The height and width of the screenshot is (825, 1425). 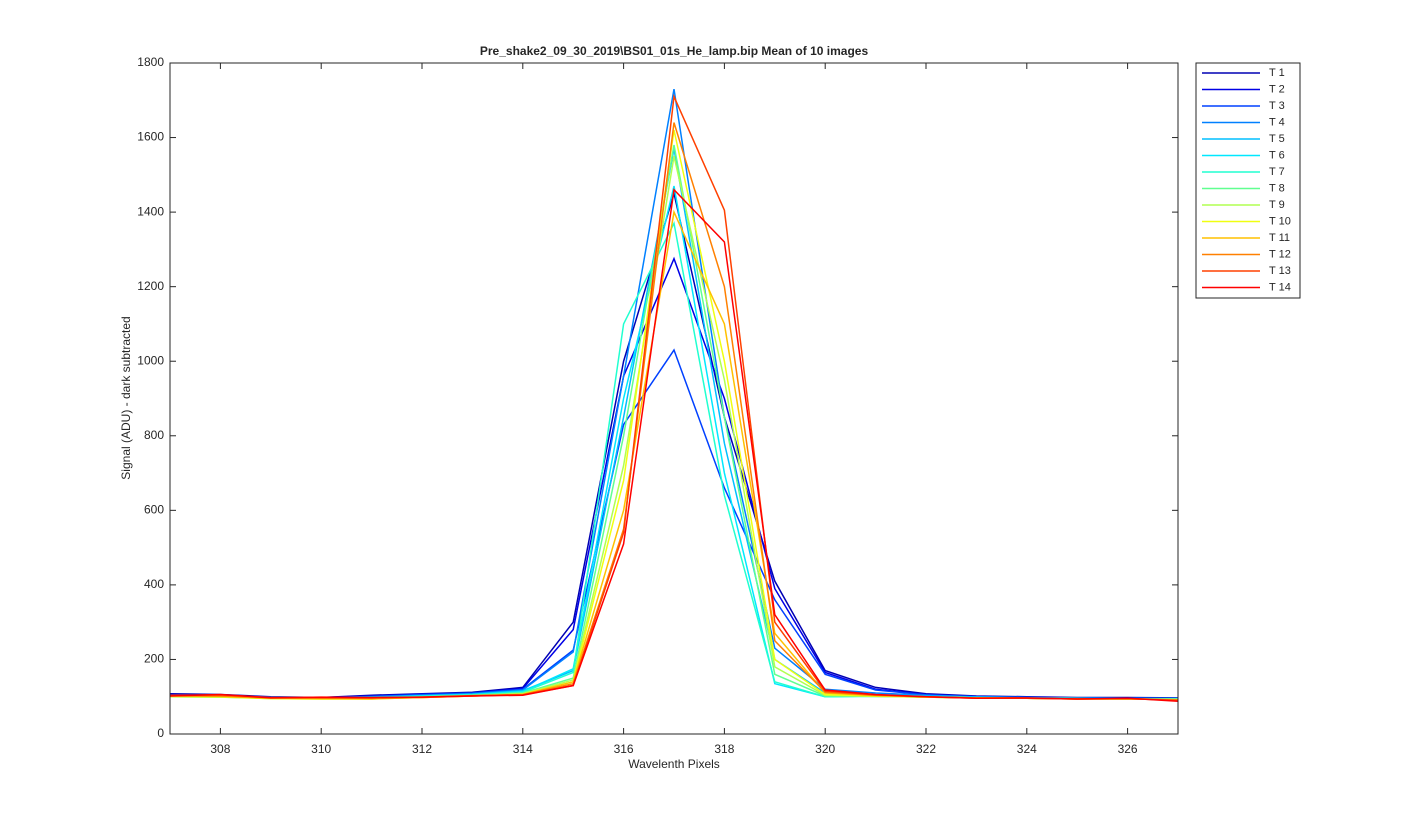 What do you see at coordinates (1280, 221) in the screenshot?
I see `legend-label: T 10` at bounding box center [1280, 221].